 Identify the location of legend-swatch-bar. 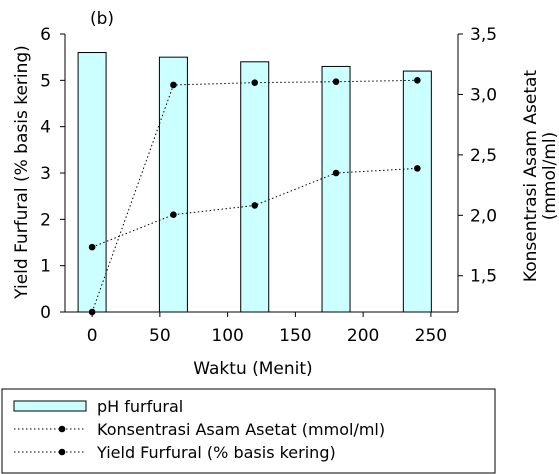
(50, 406).